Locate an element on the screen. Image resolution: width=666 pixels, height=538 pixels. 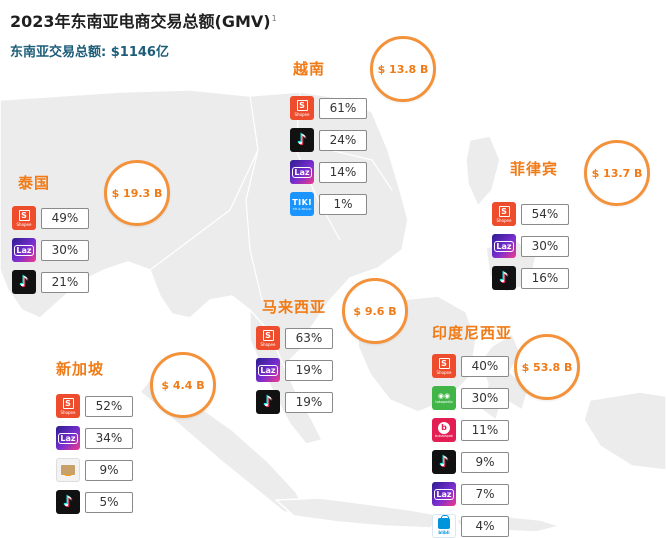
amazon-box-shape is located at coordinates (68, 469).